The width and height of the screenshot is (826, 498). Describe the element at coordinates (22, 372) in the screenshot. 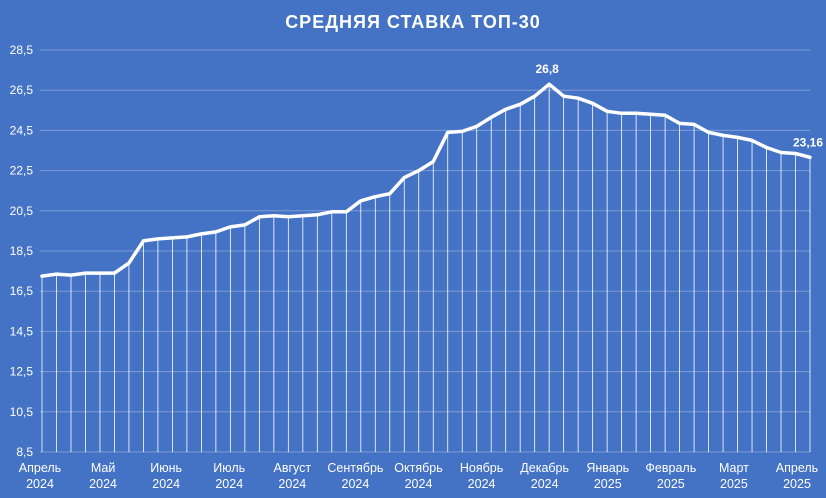

I see `y-tick-label: 12,5` at that location.